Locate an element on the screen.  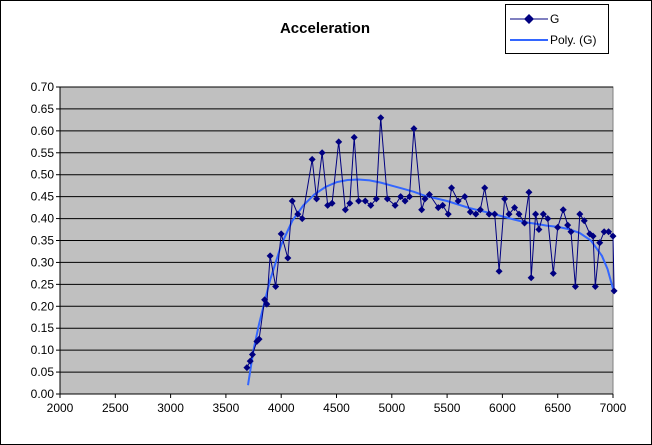
x-tick-label: 2500 is located at coordinates (115, 408).